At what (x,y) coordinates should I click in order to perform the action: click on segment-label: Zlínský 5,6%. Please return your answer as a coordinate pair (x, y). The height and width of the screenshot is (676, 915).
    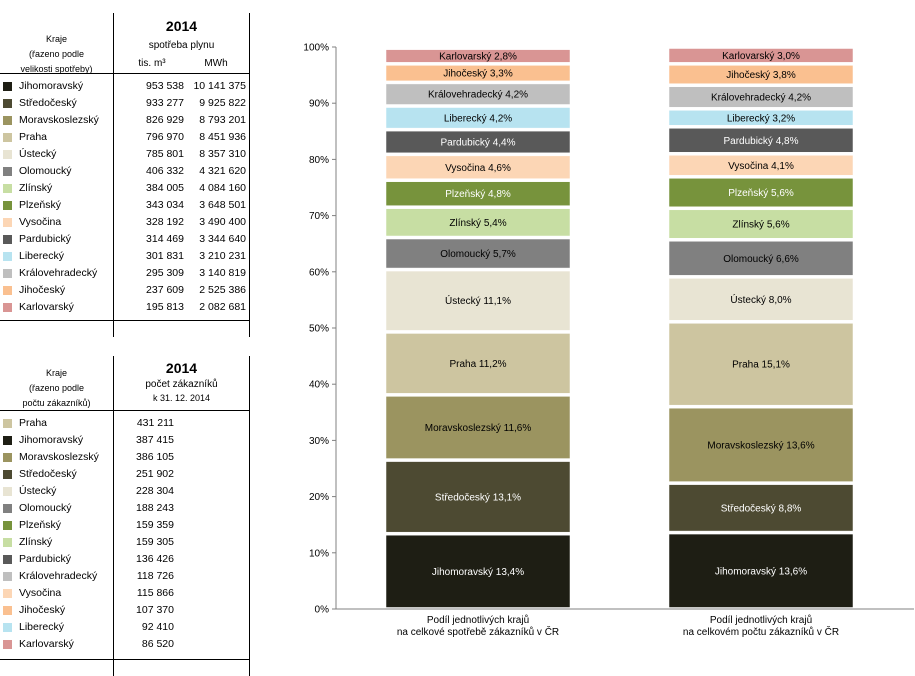
    Looking at the image, I should click on (760, 225).